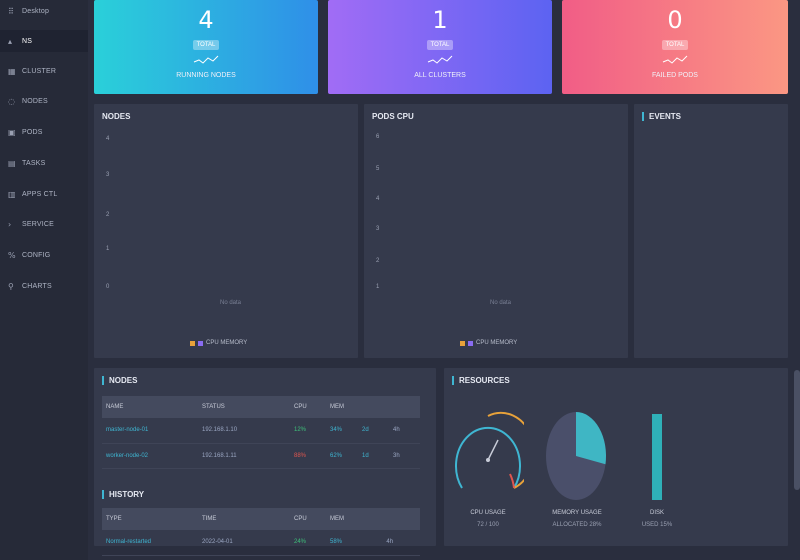 The image size is (800, 560). I want to click on sidebar-item-cluster: ▦ CLUSTER, so click(44, 71).